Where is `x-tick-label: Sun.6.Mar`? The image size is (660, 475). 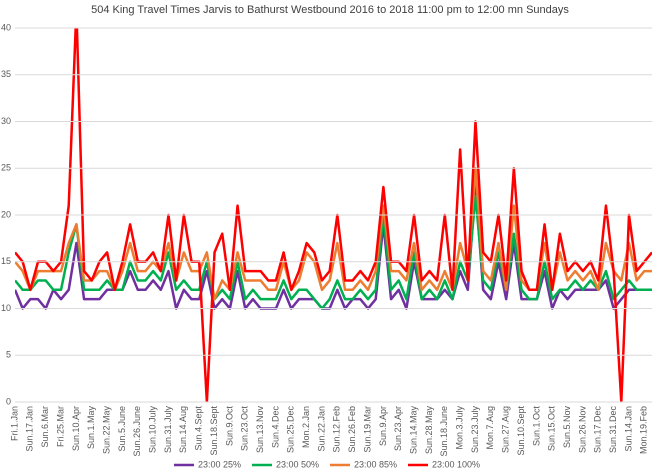
x-tick-label: Sun.6.Mar is located at coordinates (45, 427).